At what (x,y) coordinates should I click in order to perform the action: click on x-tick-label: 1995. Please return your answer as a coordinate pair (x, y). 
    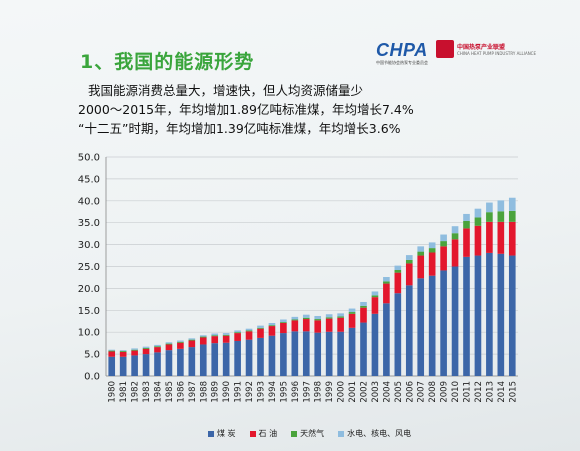
    Looking at the image, I should click on (284, 392).